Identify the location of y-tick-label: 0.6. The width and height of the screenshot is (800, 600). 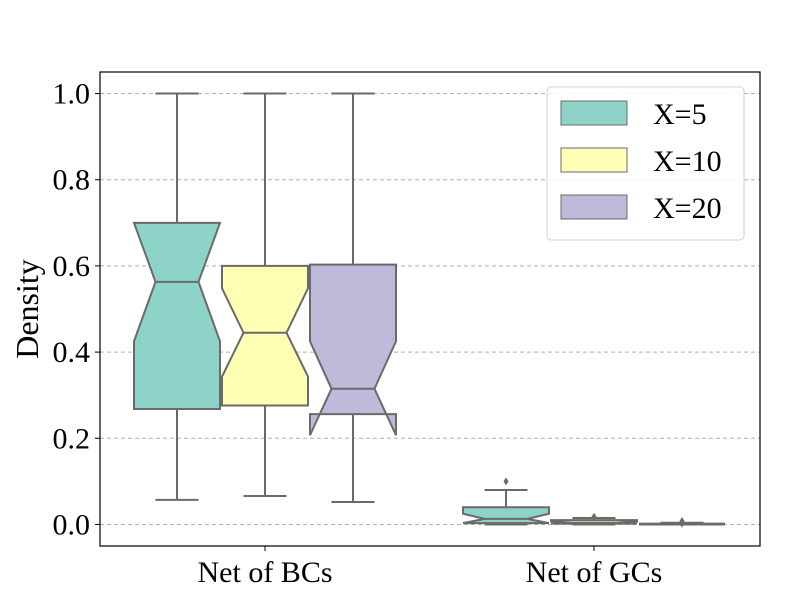
(72, 266).